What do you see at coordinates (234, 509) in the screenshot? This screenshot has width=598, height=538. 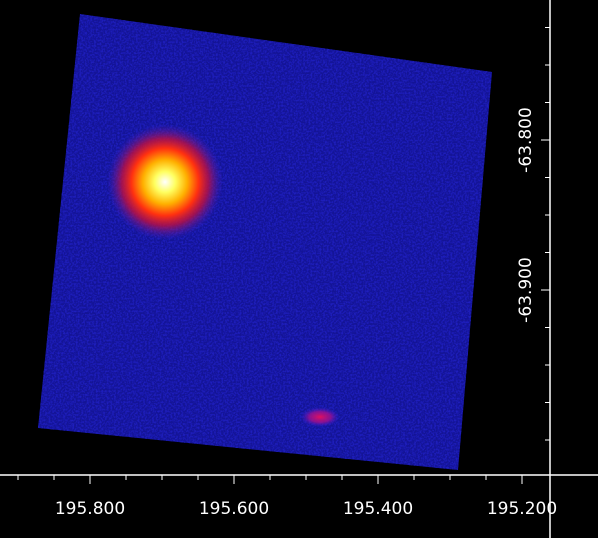 I see `x-tick-label: 195.600` at bounding box center [234, 509].